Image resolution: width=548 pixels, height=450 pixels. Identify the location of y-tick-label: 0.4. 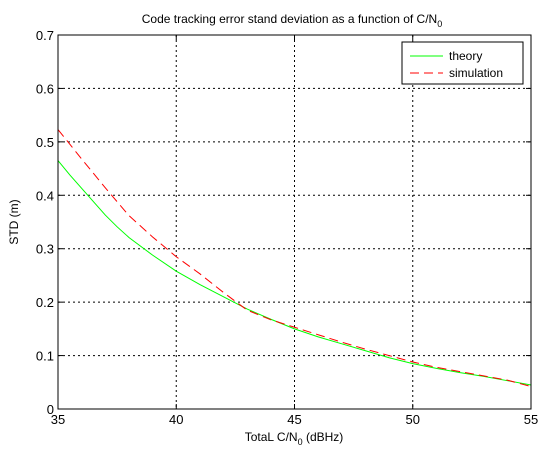
(45, 195).